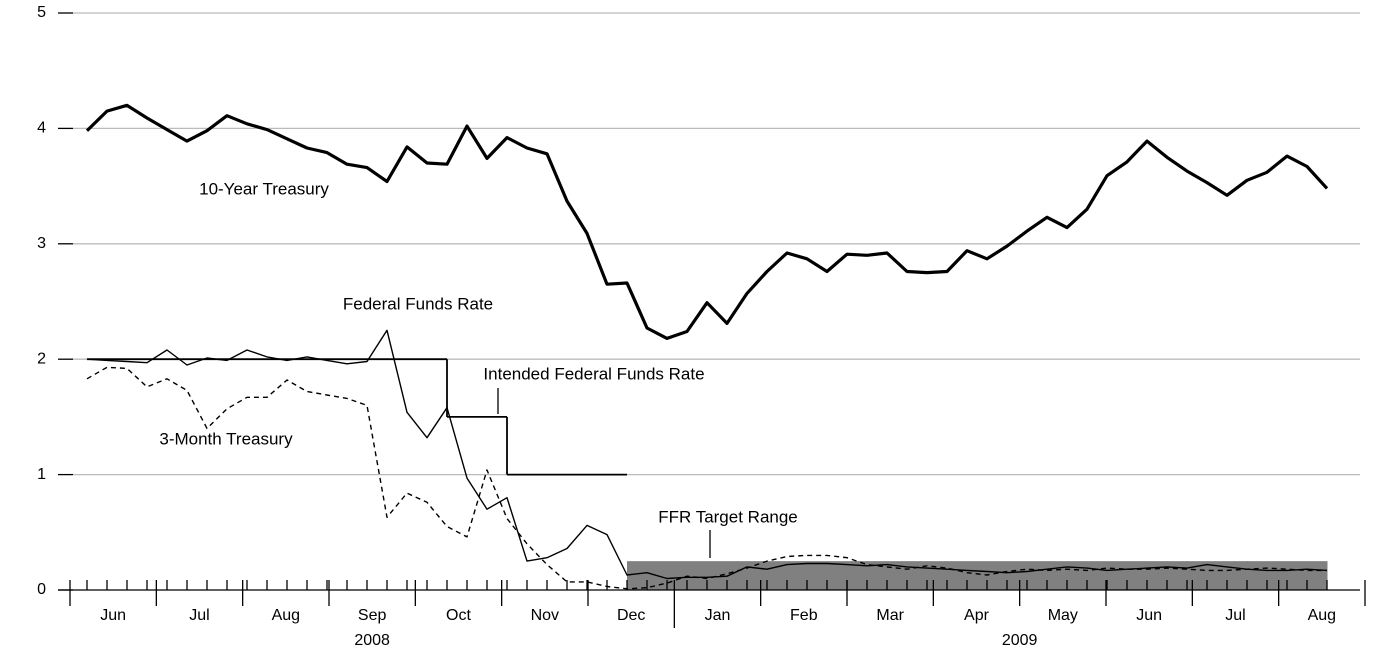 The height and width of the screenshot is (655, 1379). I want to click on y-tick-label: 4, so click(41, 128).